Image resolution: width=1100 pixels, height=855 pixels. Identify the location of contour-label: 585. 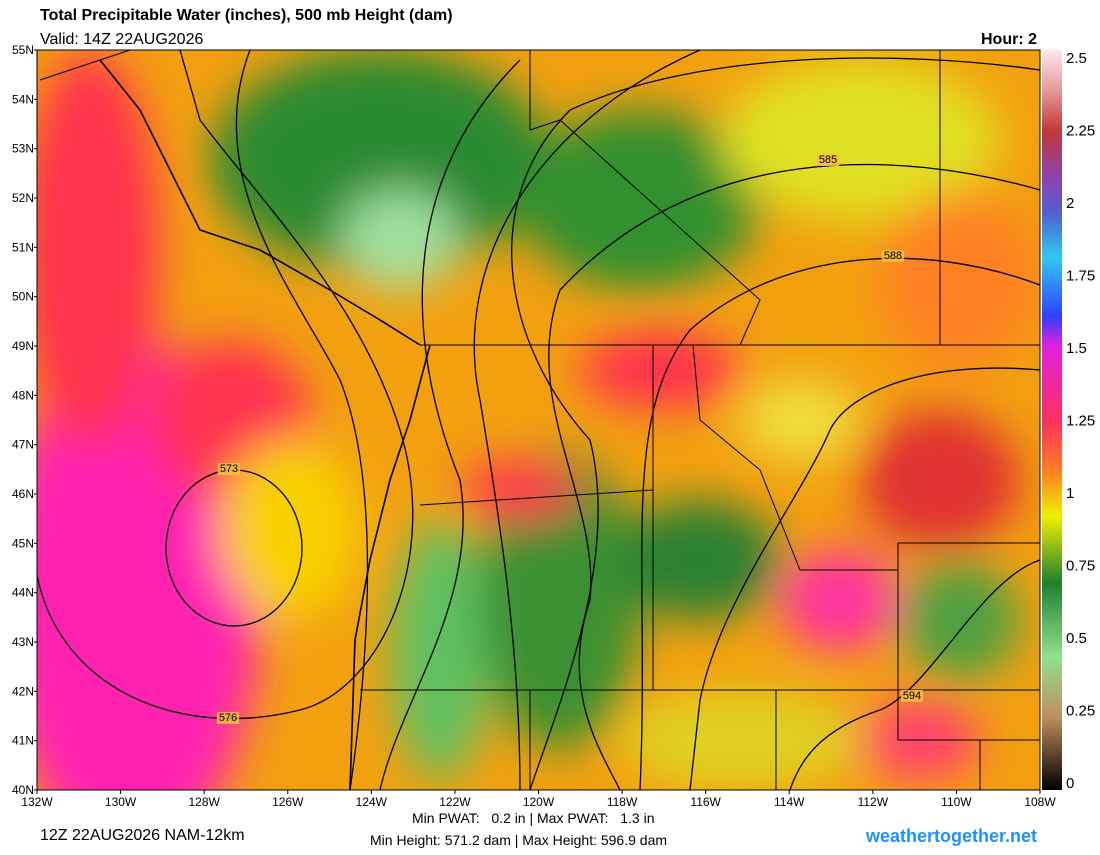
(828, 160).